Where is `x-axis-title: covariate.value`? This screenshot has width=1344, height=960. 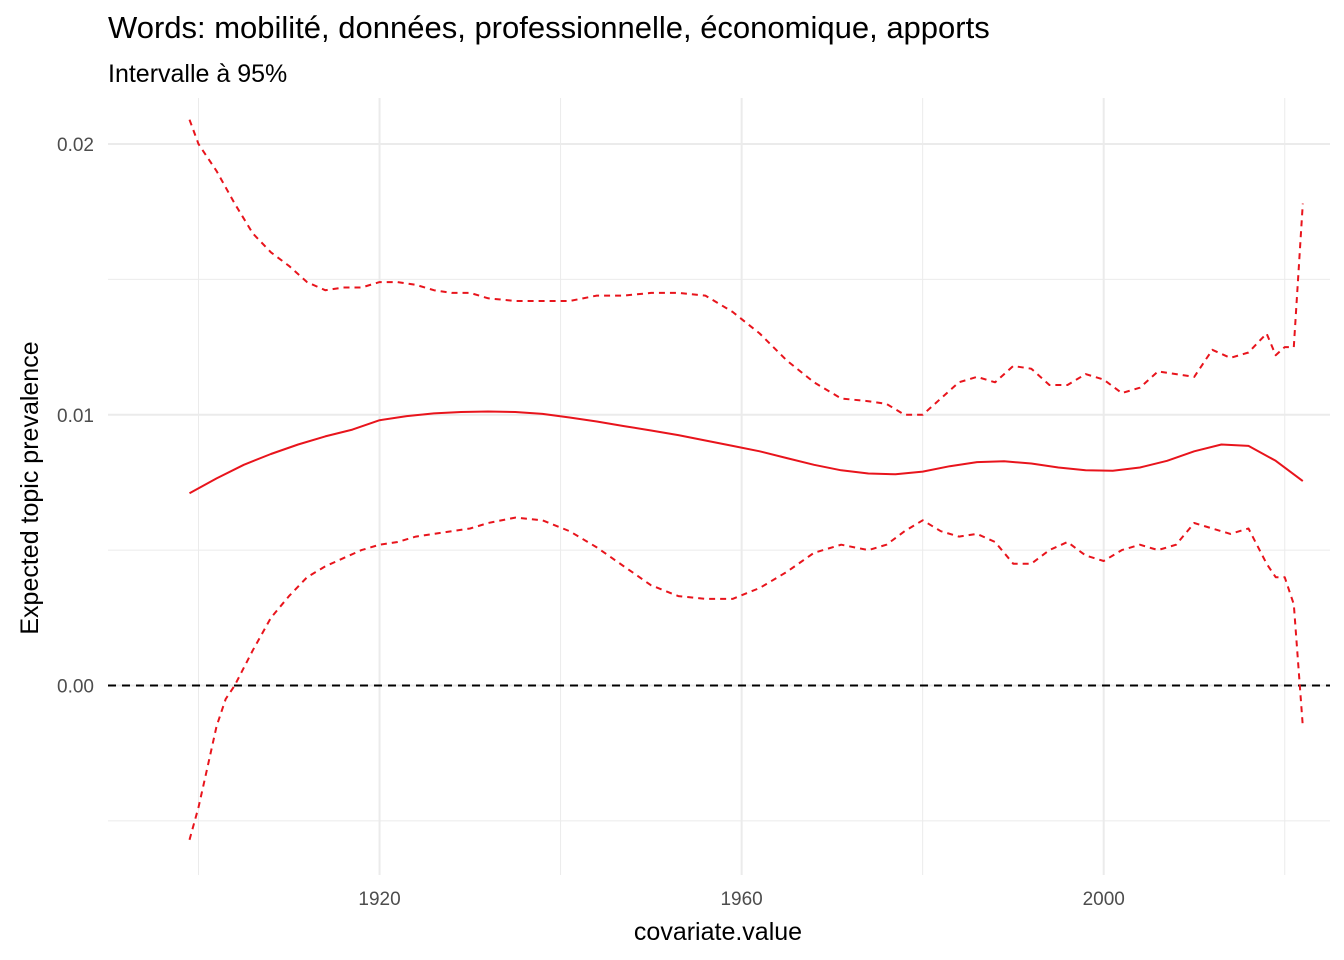 x-axis-title: covariate.value is located at coordinates (718, 932).